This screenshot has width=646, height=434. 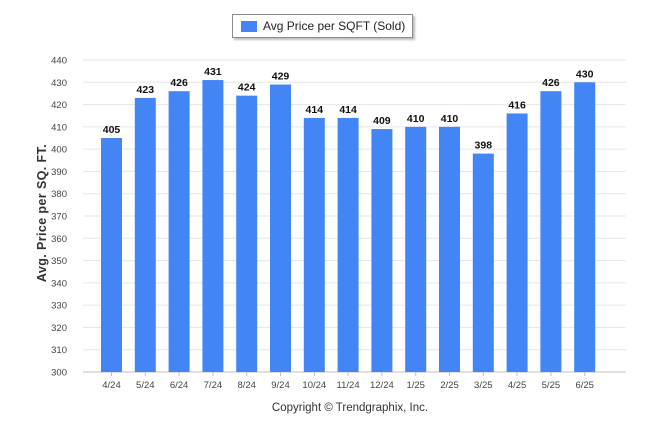 I want to click on x-tick-label: 11/24, so click(x=348, y=385).